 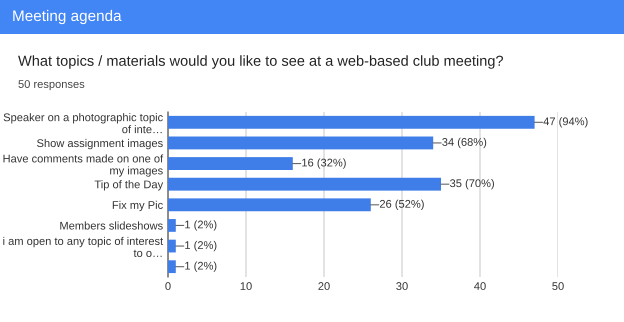 What do you see at coordinates (558, 286) in the screenshot?
I see `x-tick-label: 50` at bounding box center [558, 286].